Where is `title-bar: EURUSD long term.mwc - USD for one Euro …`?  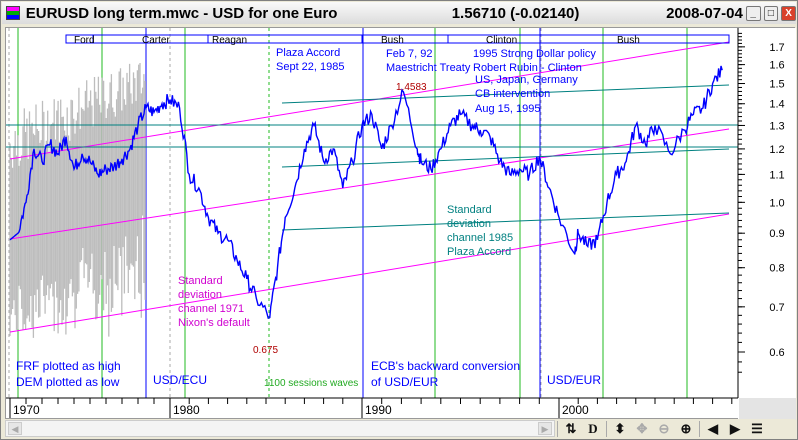
title-bar: EURUSD long term.mwc - USD for one Euro … is located at coordinates (399, 13).